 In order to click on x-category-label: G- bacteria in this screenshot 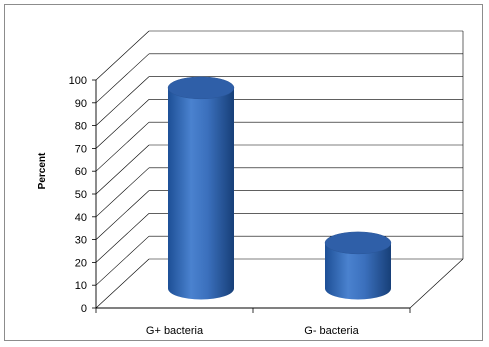, I will do `click(331, 331)`.